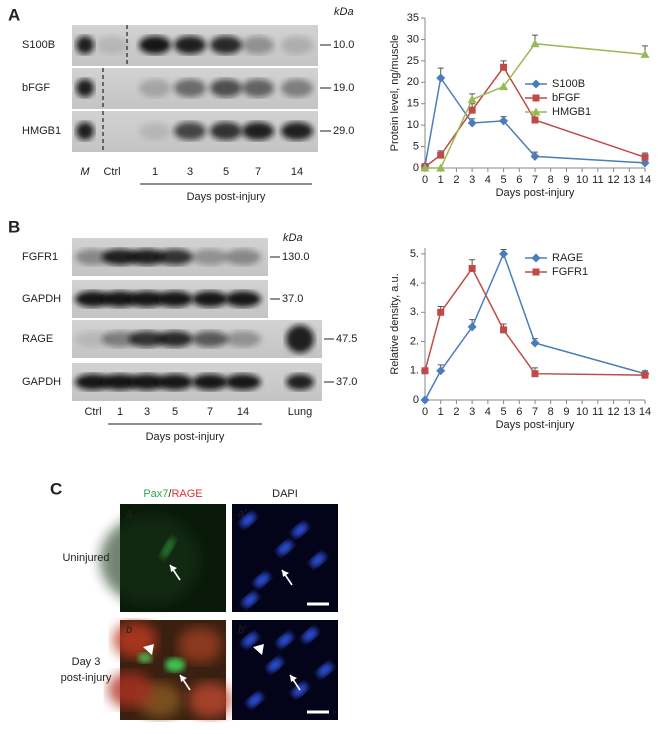 This screenshot has height=734, width=662. What do you see at coordinates (86, 662) in the screenshot?
I see `row-label: Day 3` at bounding box center [86, 662].